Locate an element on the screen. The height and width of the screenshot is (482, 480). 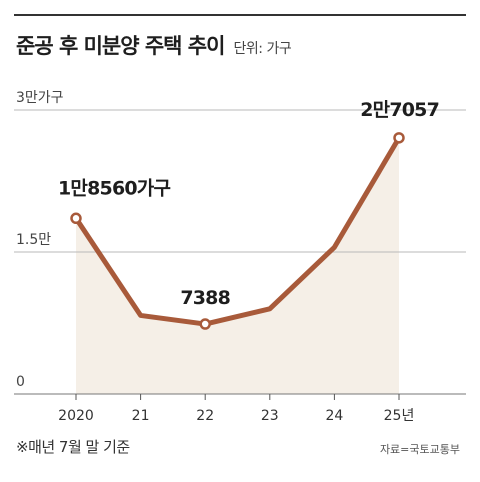
x-tick-label: 25년 is located at coordinates (399, 416).